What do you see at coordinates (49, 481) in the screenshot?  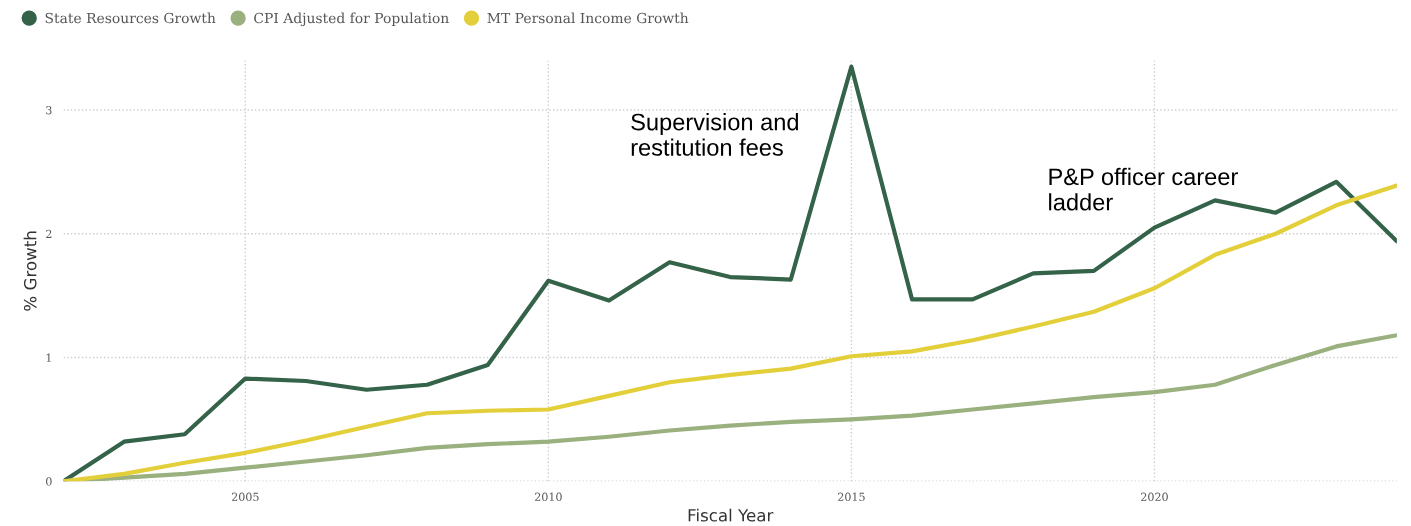 I see `y-tick-label: 0` at bounding box center [49, 481].